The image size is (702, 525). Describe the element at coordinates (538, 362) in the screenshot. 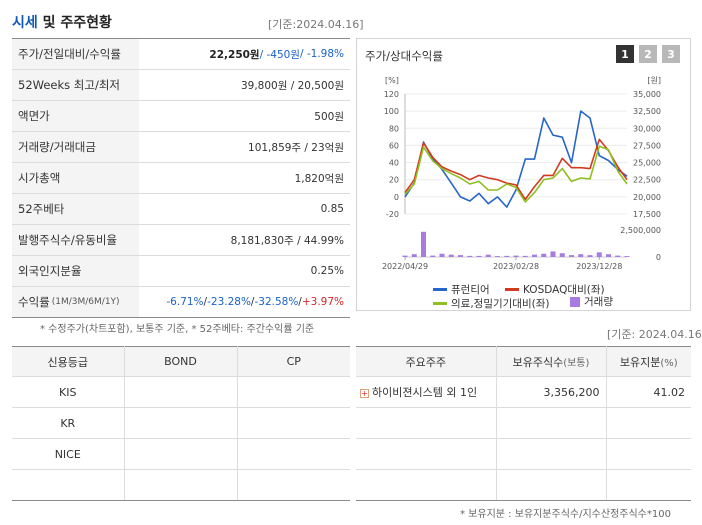

I see `holder-header-shares-label: 보유주식수` at that location.